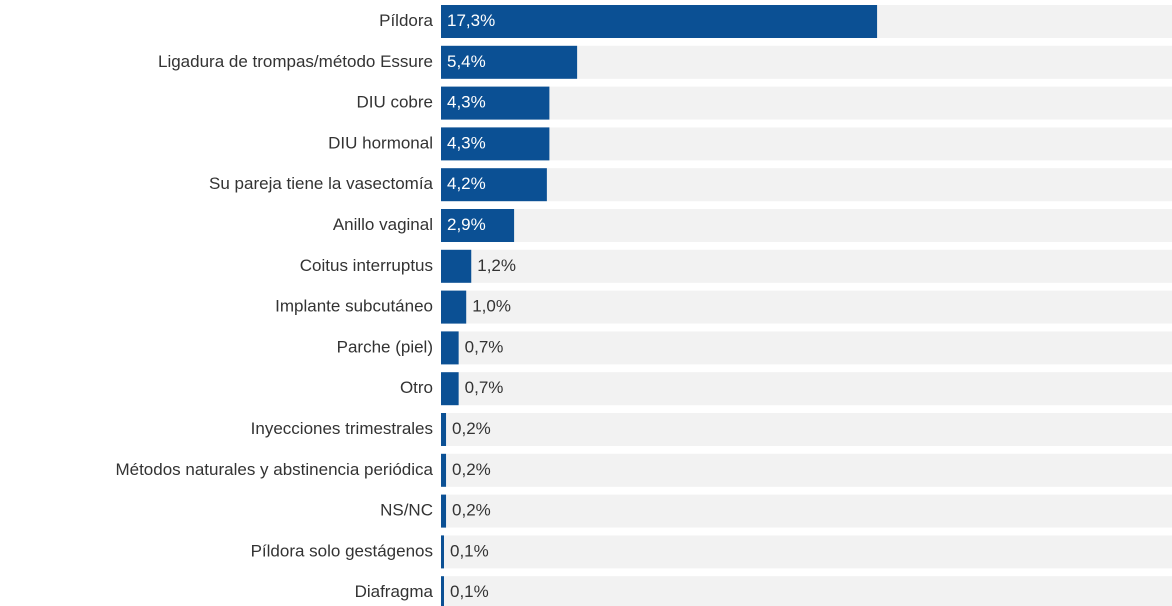 The width and height of the screenshot is (1172, 606). Describe the element at coordinates (406, 510) in the screenshot. I see `category-label: NS/NC` at that location.